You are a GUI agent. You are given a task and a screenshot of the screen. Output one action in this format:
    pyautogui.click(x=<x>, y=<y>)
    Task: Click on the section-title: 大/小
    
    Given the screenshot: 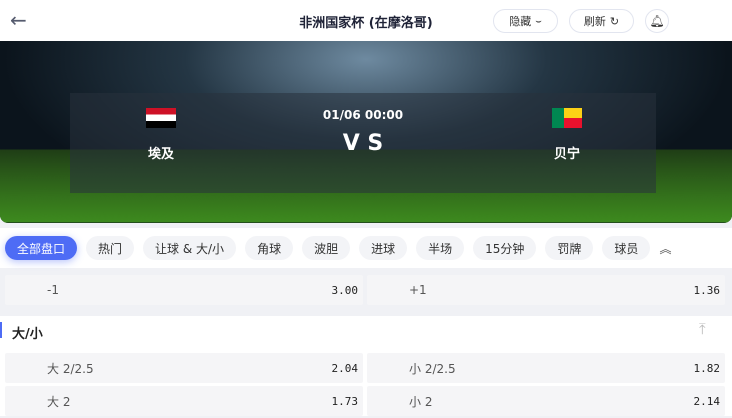 What is the action you would take?
    pyautogui.click(x=27, y=334)
    